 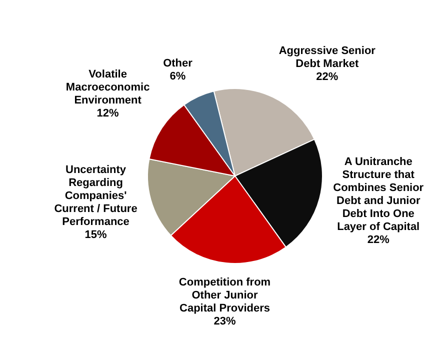 I want to click on slice-label: Other, so click(x=178, y=63).